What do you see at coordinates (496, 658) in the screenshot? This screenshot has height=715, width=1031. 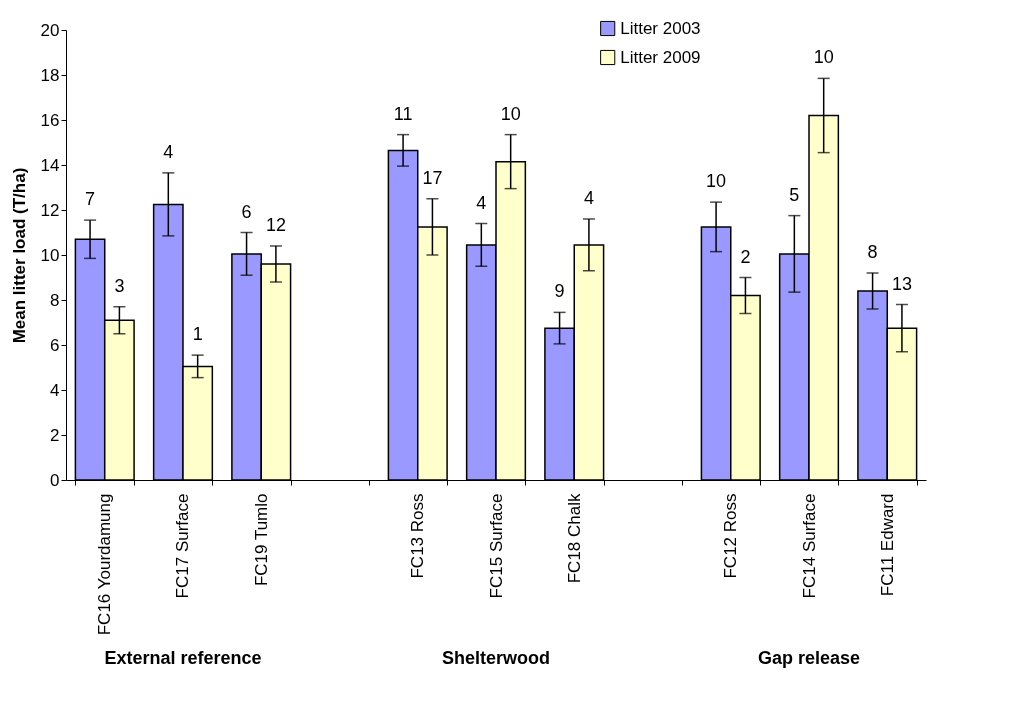 I see `text: Shelterwood` at bounding box center [496, 658].